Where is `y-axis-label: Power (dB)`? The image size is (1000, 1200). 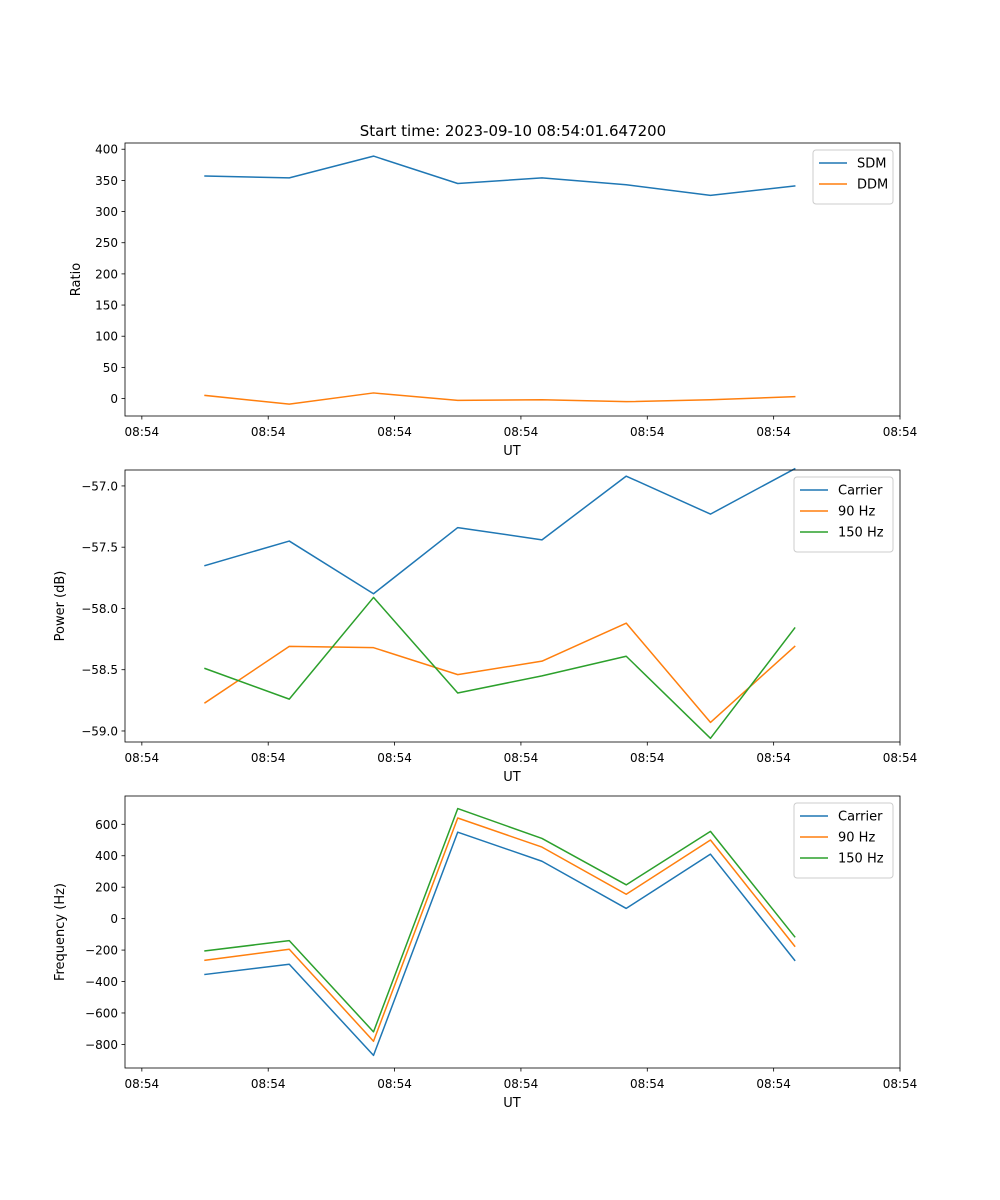 y-axis-label: Power (dB) is located at coordinates (60, 606).